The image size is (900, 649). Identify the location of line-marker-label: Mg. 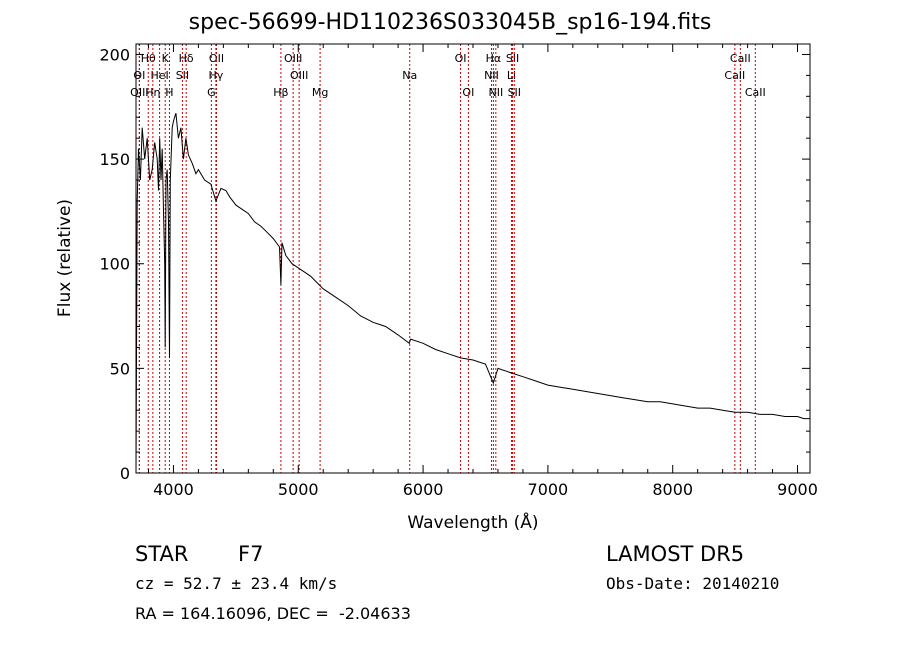
(320, 92).